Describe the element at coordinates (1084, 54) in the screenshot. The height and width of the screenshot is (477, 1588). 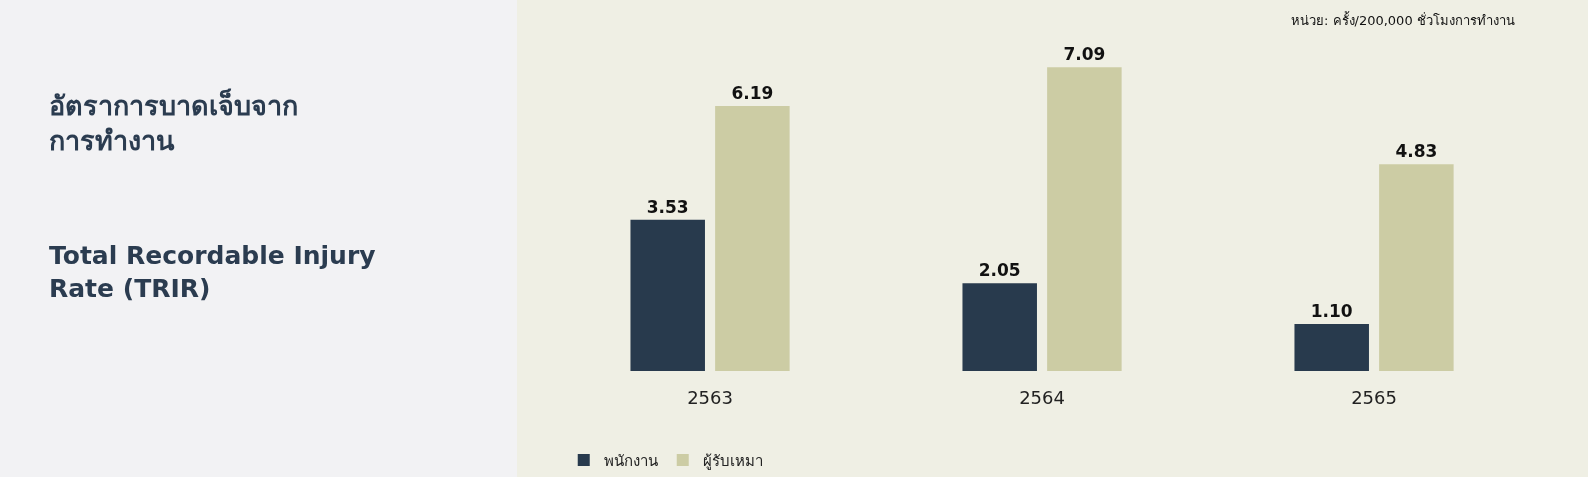
I see `data-label: 7.09` at that location.